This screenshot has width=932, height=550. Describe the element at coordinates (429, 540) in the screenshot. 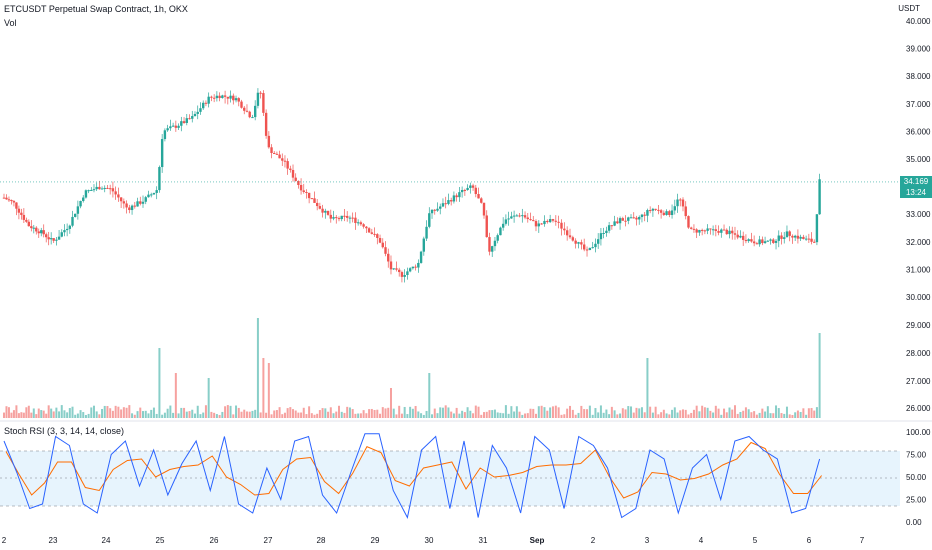

I see `time-tick-label: 30` at that location.